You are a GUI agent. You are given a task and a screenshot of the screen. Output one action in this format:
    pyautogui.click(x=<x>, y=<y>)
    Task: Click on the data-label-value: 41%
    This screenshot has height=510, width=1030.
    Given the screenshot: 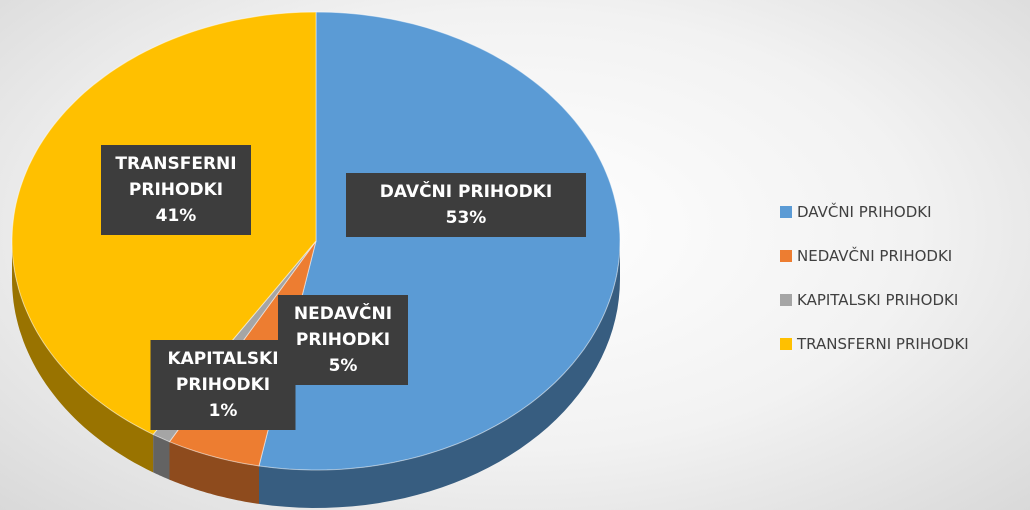 What is the action you would take?
    pyautogui.click(x=176, y=216)
    